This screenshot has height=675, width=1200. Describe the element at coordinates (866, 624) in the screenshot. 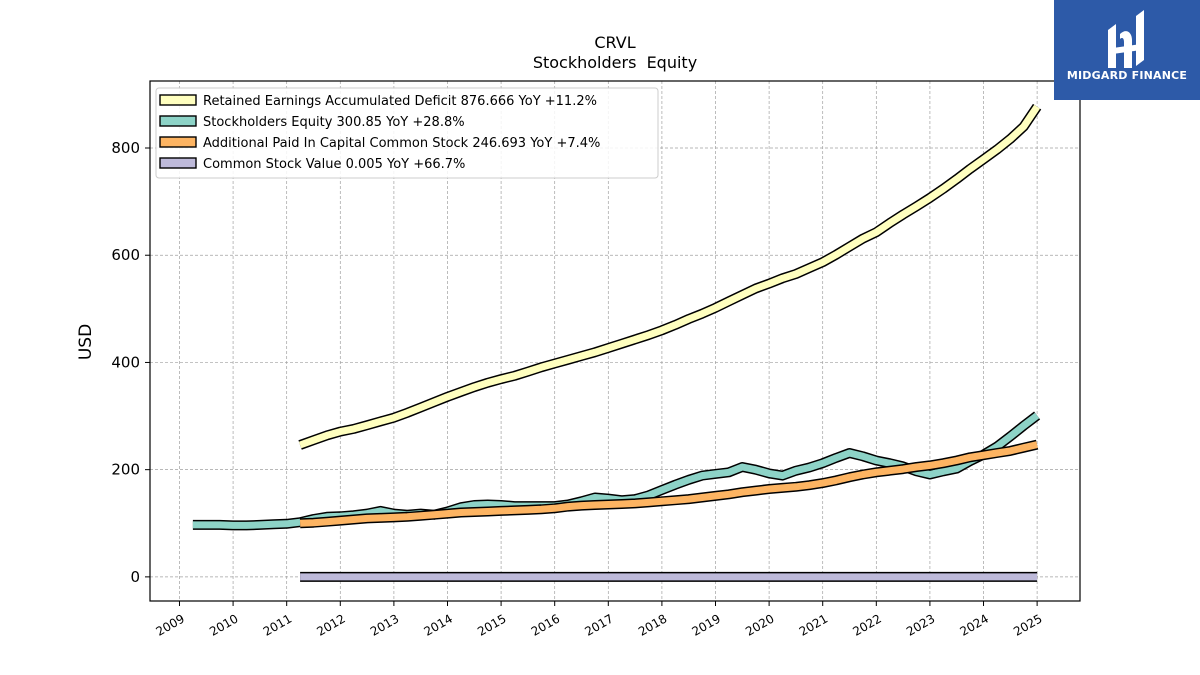

I see `x-tick-label: 2022` at that location.